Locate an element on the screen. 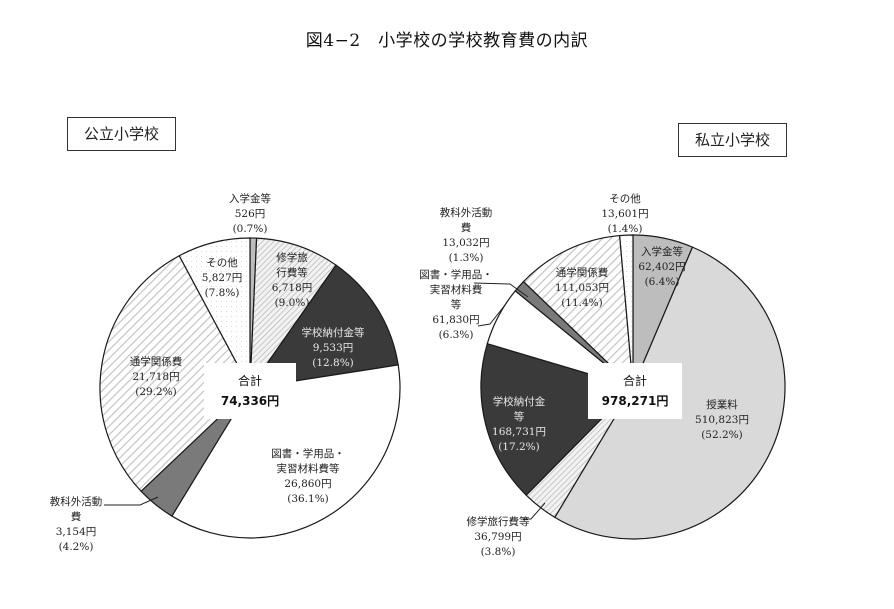 This screenshot has width=894, height=609. label-private-other: その他 13,601円 (1.4%) is located at coordinates (625, 214).